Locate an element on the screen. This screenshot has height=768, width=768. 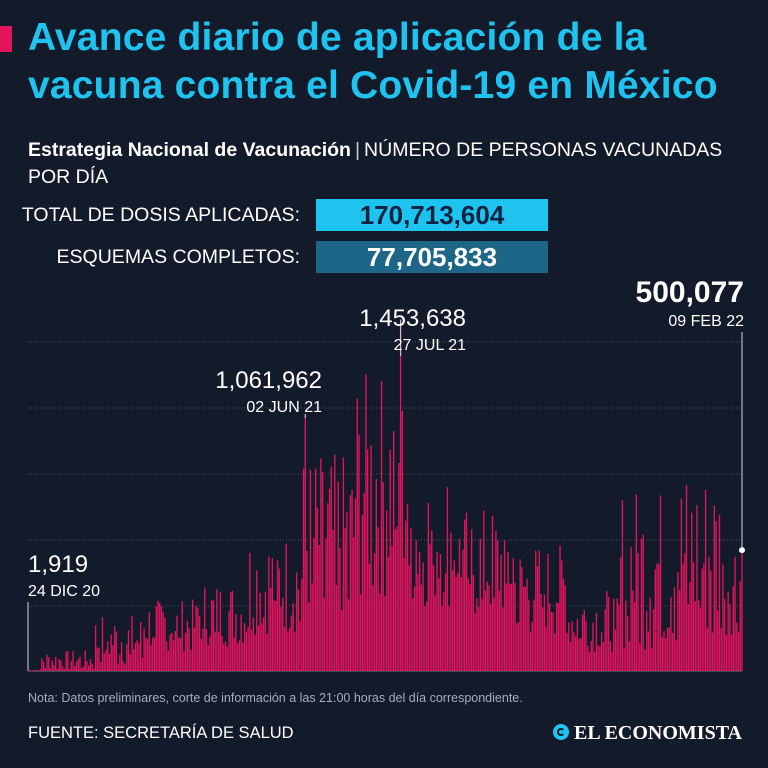
brand-logo: EL ECONOMISTA is located at coordinates (647, 733).